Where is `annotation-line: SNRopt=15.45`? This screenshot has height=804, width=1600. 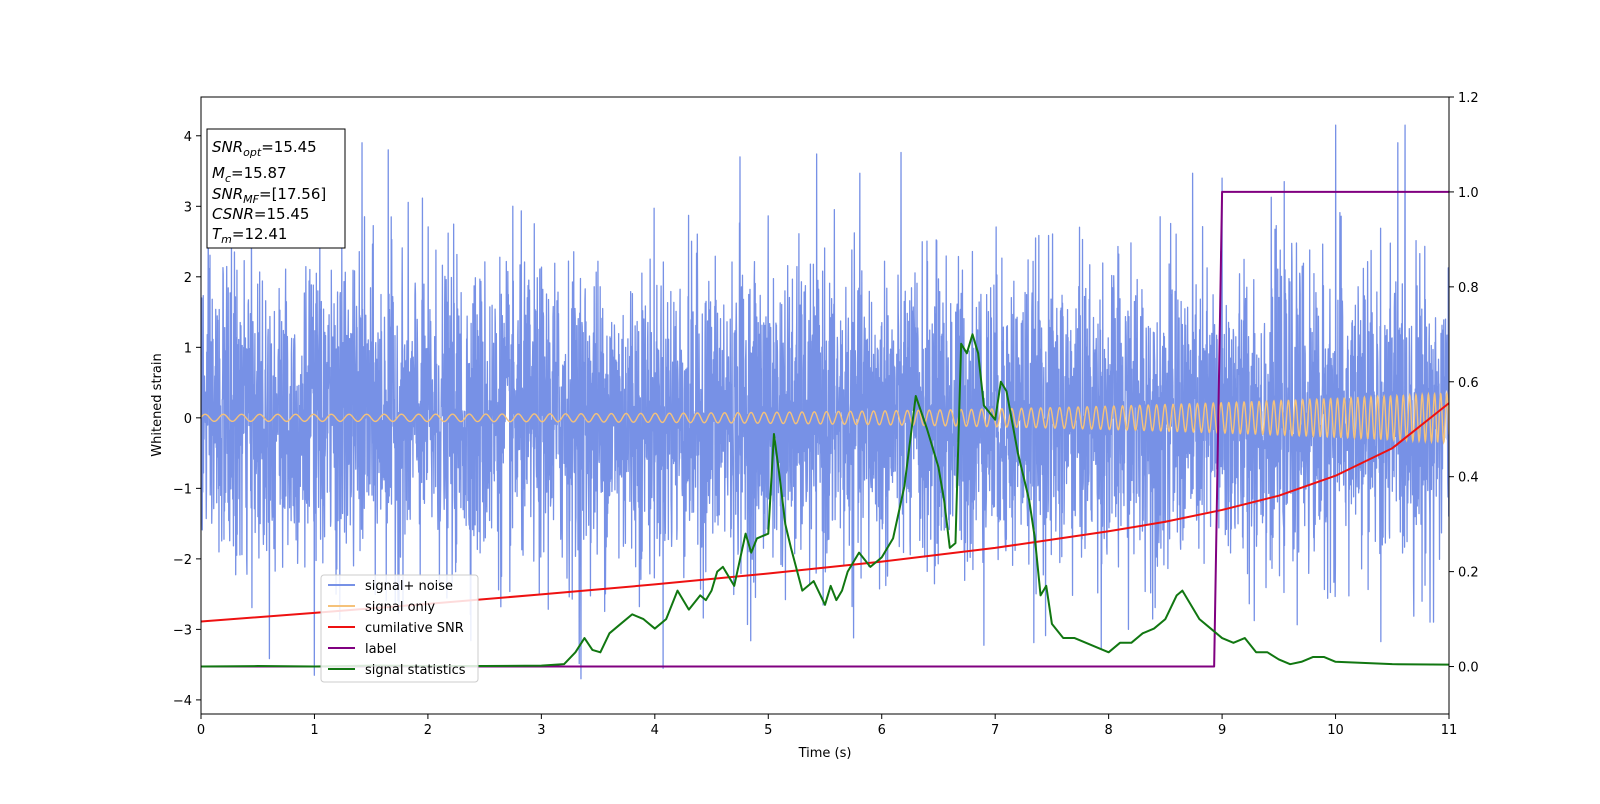
annotation-line: SNRopt=15.45 is located at coordinates (264, 148).